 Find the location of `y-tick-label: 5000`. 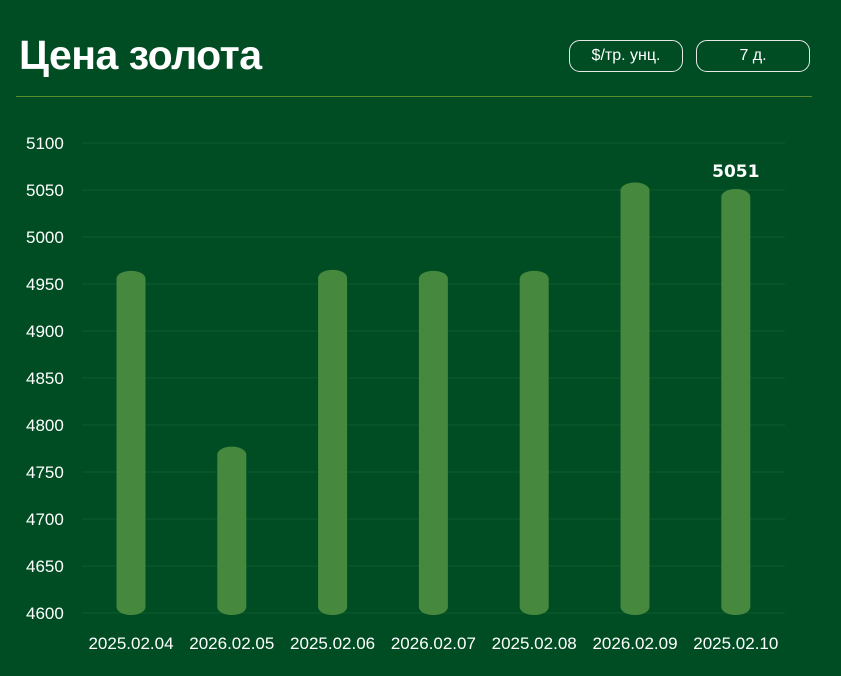

y-tick-label: 5000 is located at coordinates (45, 237).